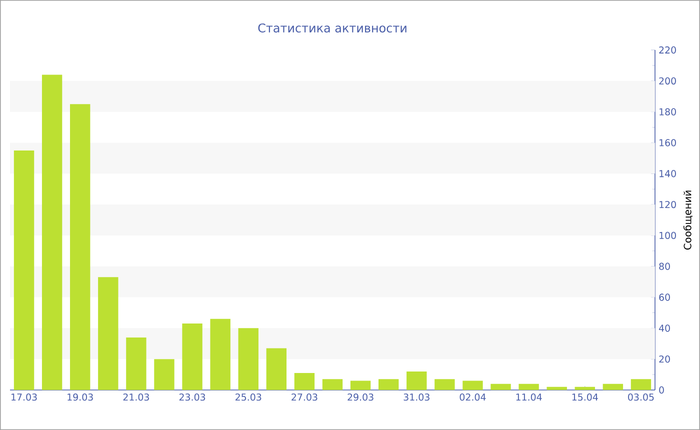 The height and width of the screenshot is (430, 700). Describe the element at coordinates (192, 397) in the screenshot. I see `x-tick-label: 23.03` at that location.